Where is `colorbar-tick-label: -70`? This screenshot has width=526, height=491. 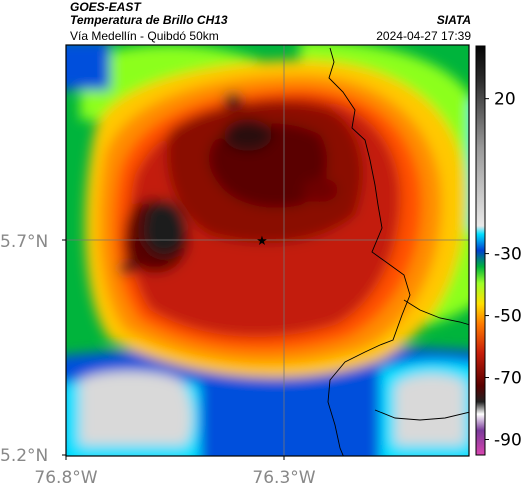 colorbar-tick-label: -70 is located at coordinates (508, 379).